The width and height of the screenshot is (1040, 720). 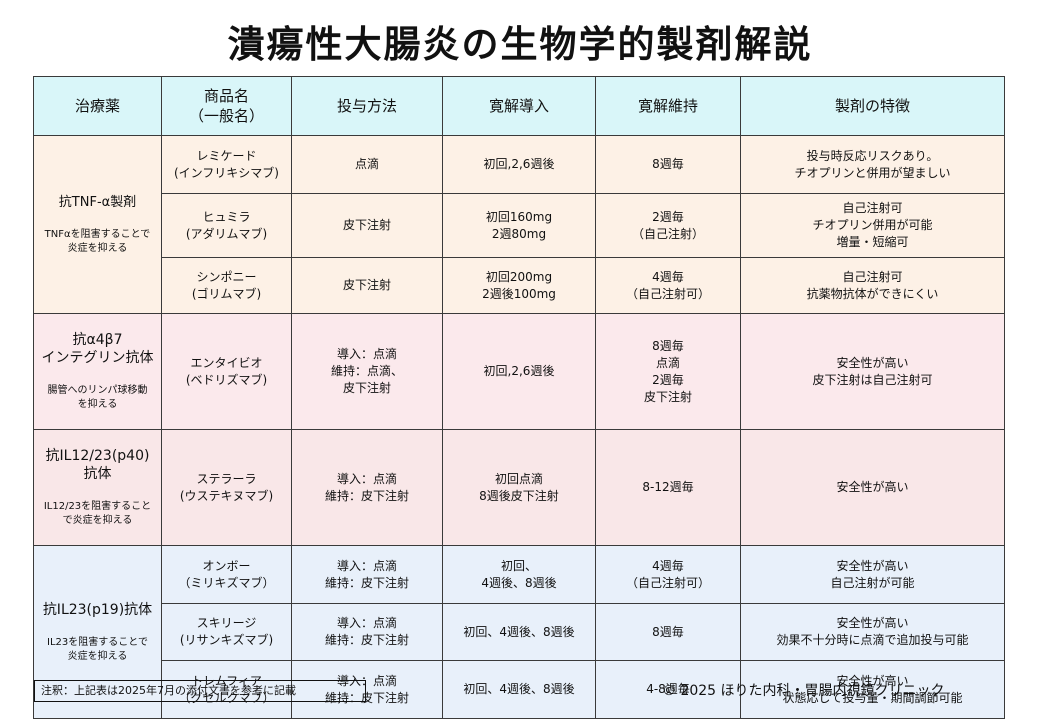 What do you see at coordinates (668, 487) in the screenshot?
I see `maintenance-cell: 8-12週毎` at bounding box center [668, 487].